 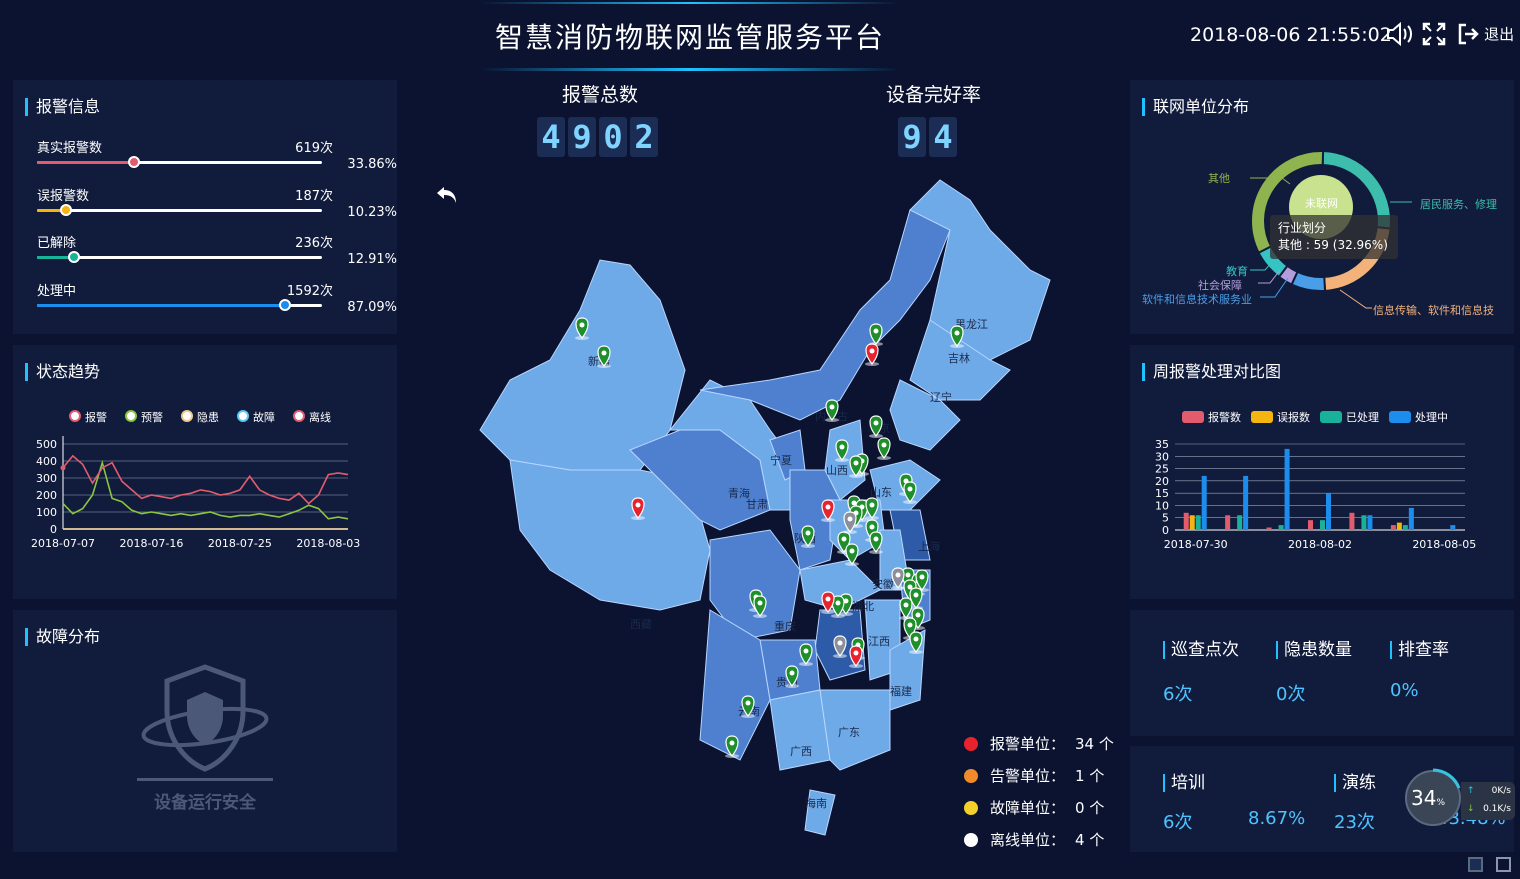 I want to click on map-legend-item: 离线单位： 4 个, so click(x=1034, y=839).